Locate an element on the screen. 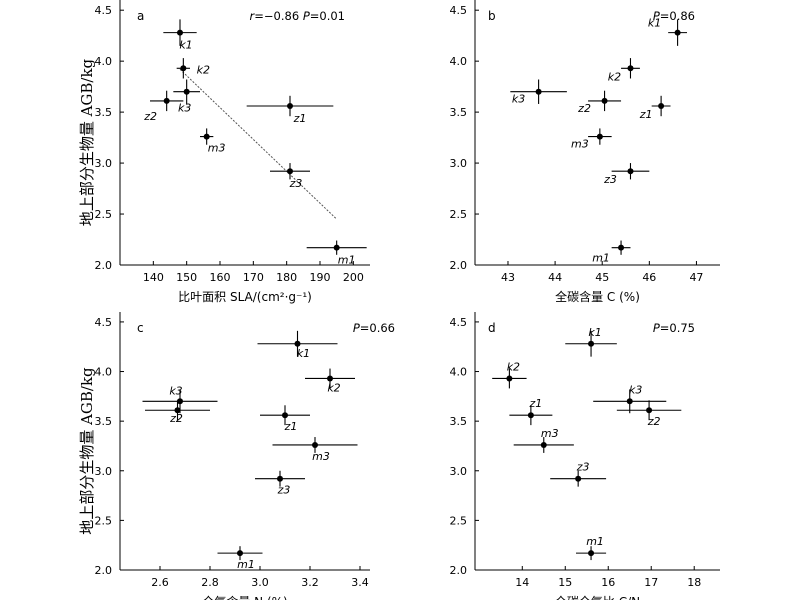 Image resolution: width=800 pixels, height=600 pixels. x-tick-label: 46 is located at coordinates (649, 277).